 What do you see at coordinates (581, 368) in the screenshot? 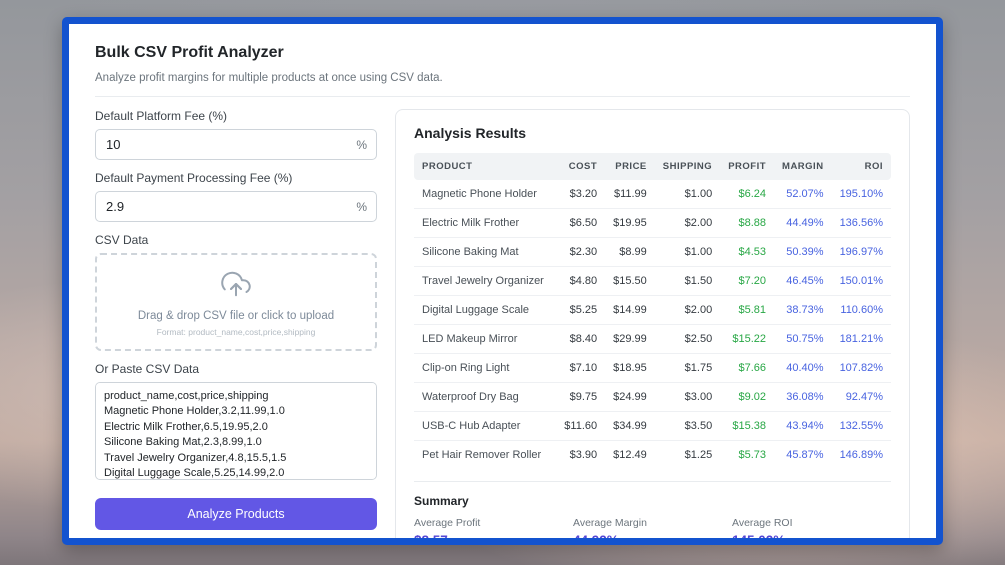
I see `cell-cost: $7.10` at bounding box center [581, 368].